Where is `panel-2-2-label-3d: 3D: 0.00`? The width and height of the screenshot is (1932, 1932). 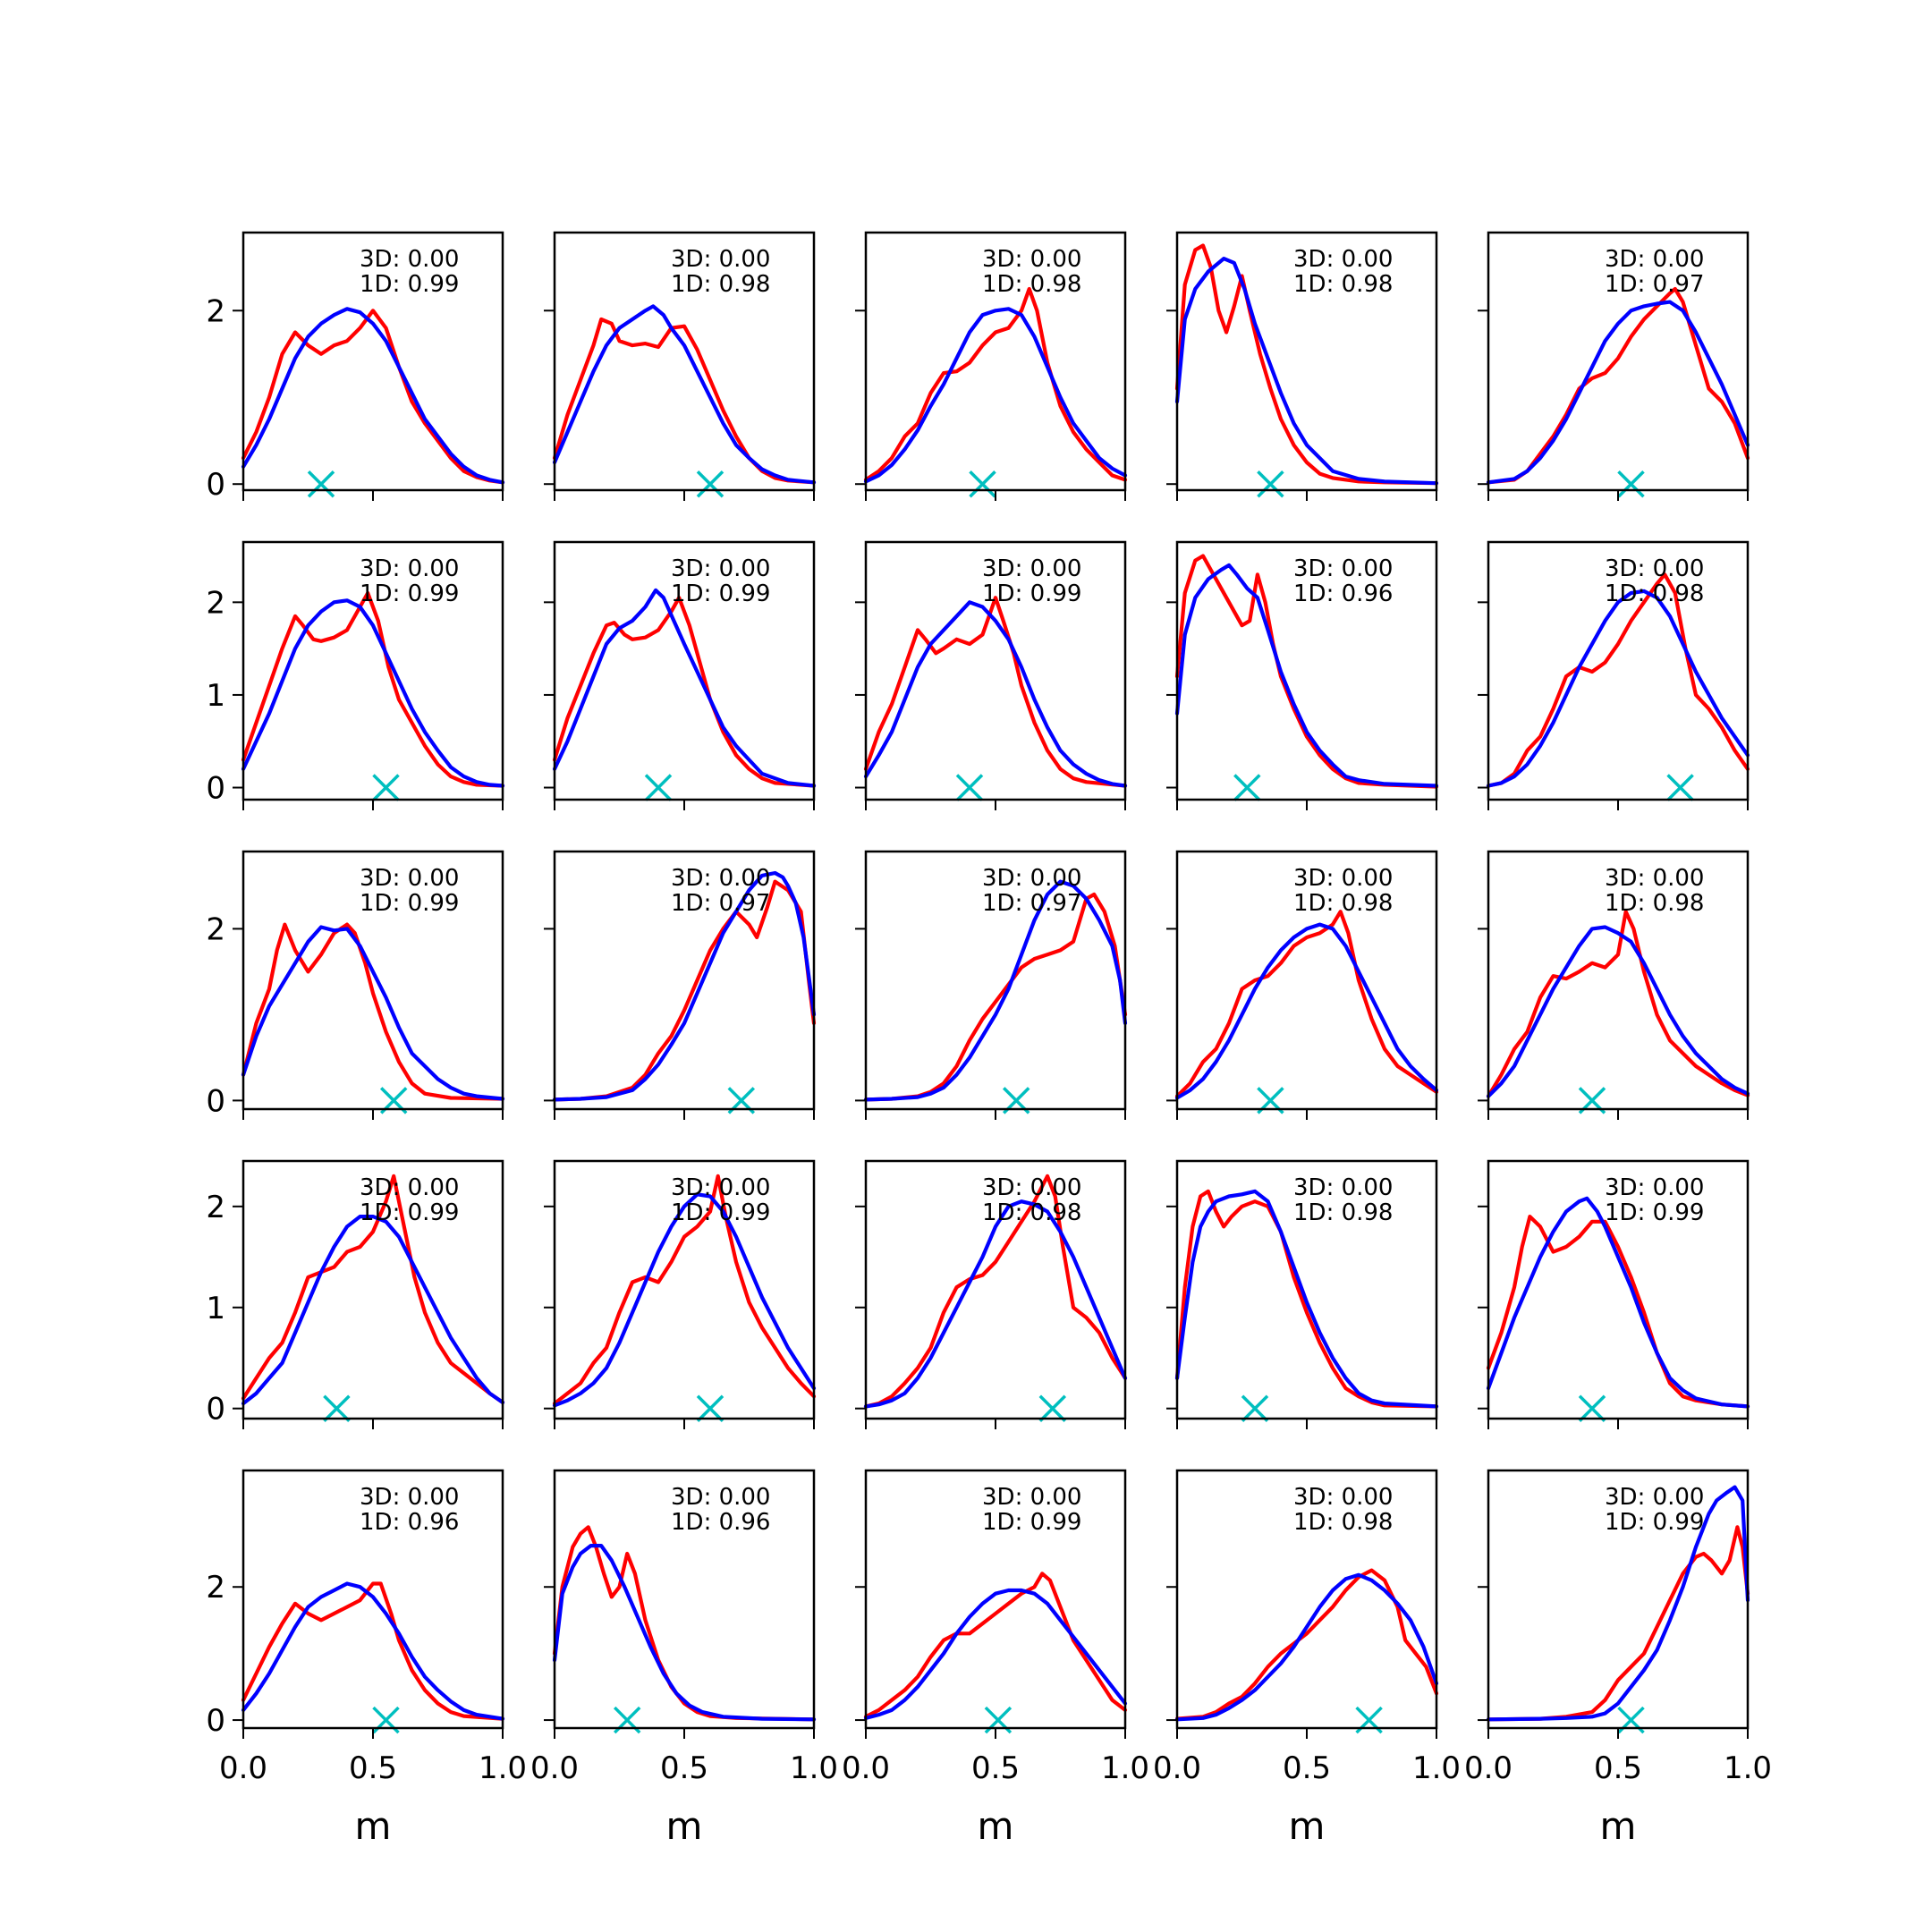
panel-2-2-label-3d: 3D: 0.00 is located at coordinates (720, 568).